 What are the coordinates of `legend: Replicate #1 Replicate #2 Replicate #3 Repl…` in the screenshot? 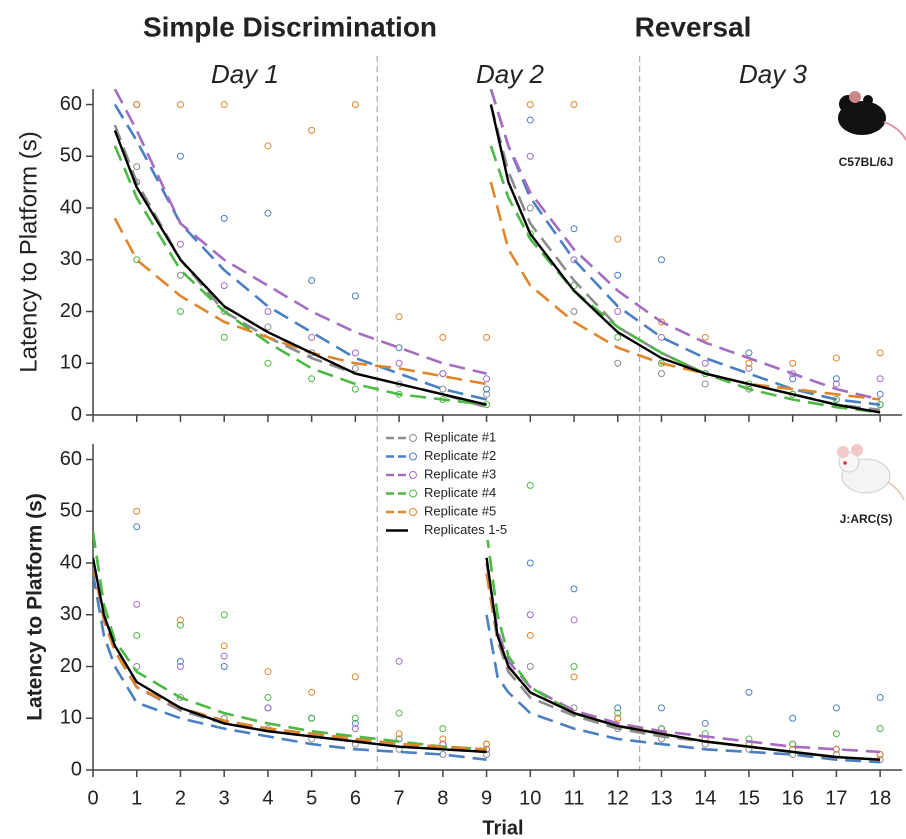 It's located at (452, 484).